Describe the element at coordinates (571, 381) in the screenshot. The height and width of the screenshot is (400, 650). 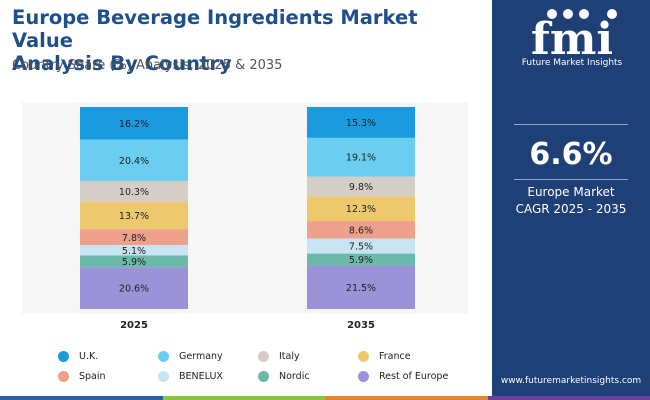
I see `website-link: www.futuremarketinsights.com` at that location.